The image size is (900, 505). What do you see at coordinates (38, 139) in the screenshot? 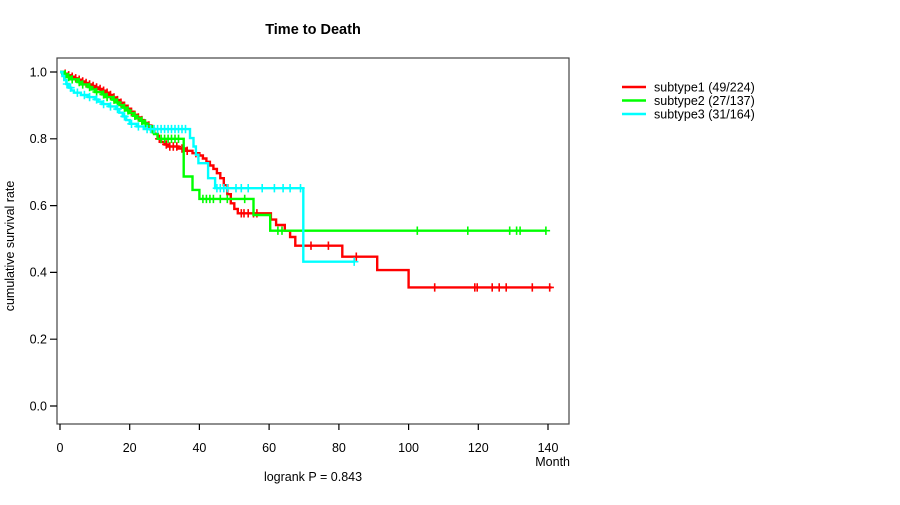
I see `y-tick-label-0.8: 0.8` at bounding box center [38, 139].